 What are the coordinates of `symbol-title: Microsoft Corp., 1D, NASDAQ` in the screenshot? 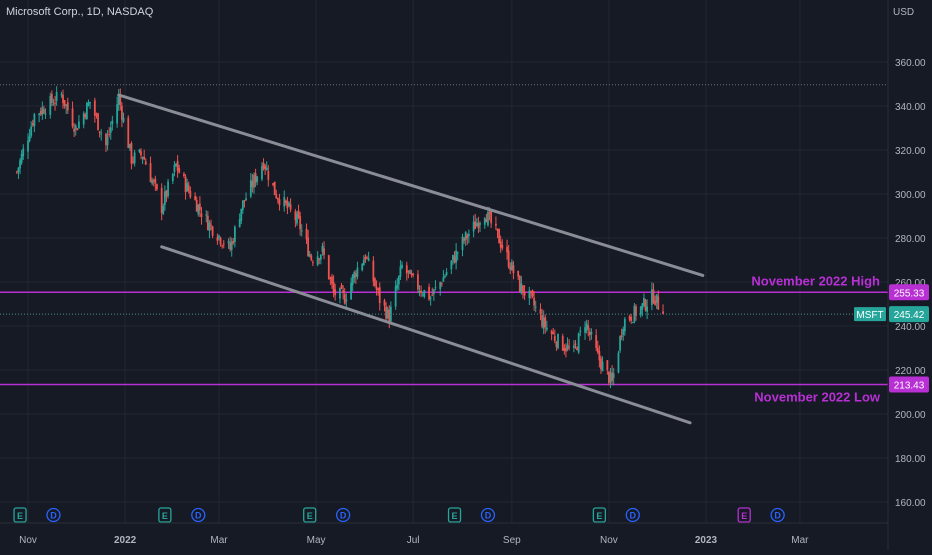 It's located at (80, 12).